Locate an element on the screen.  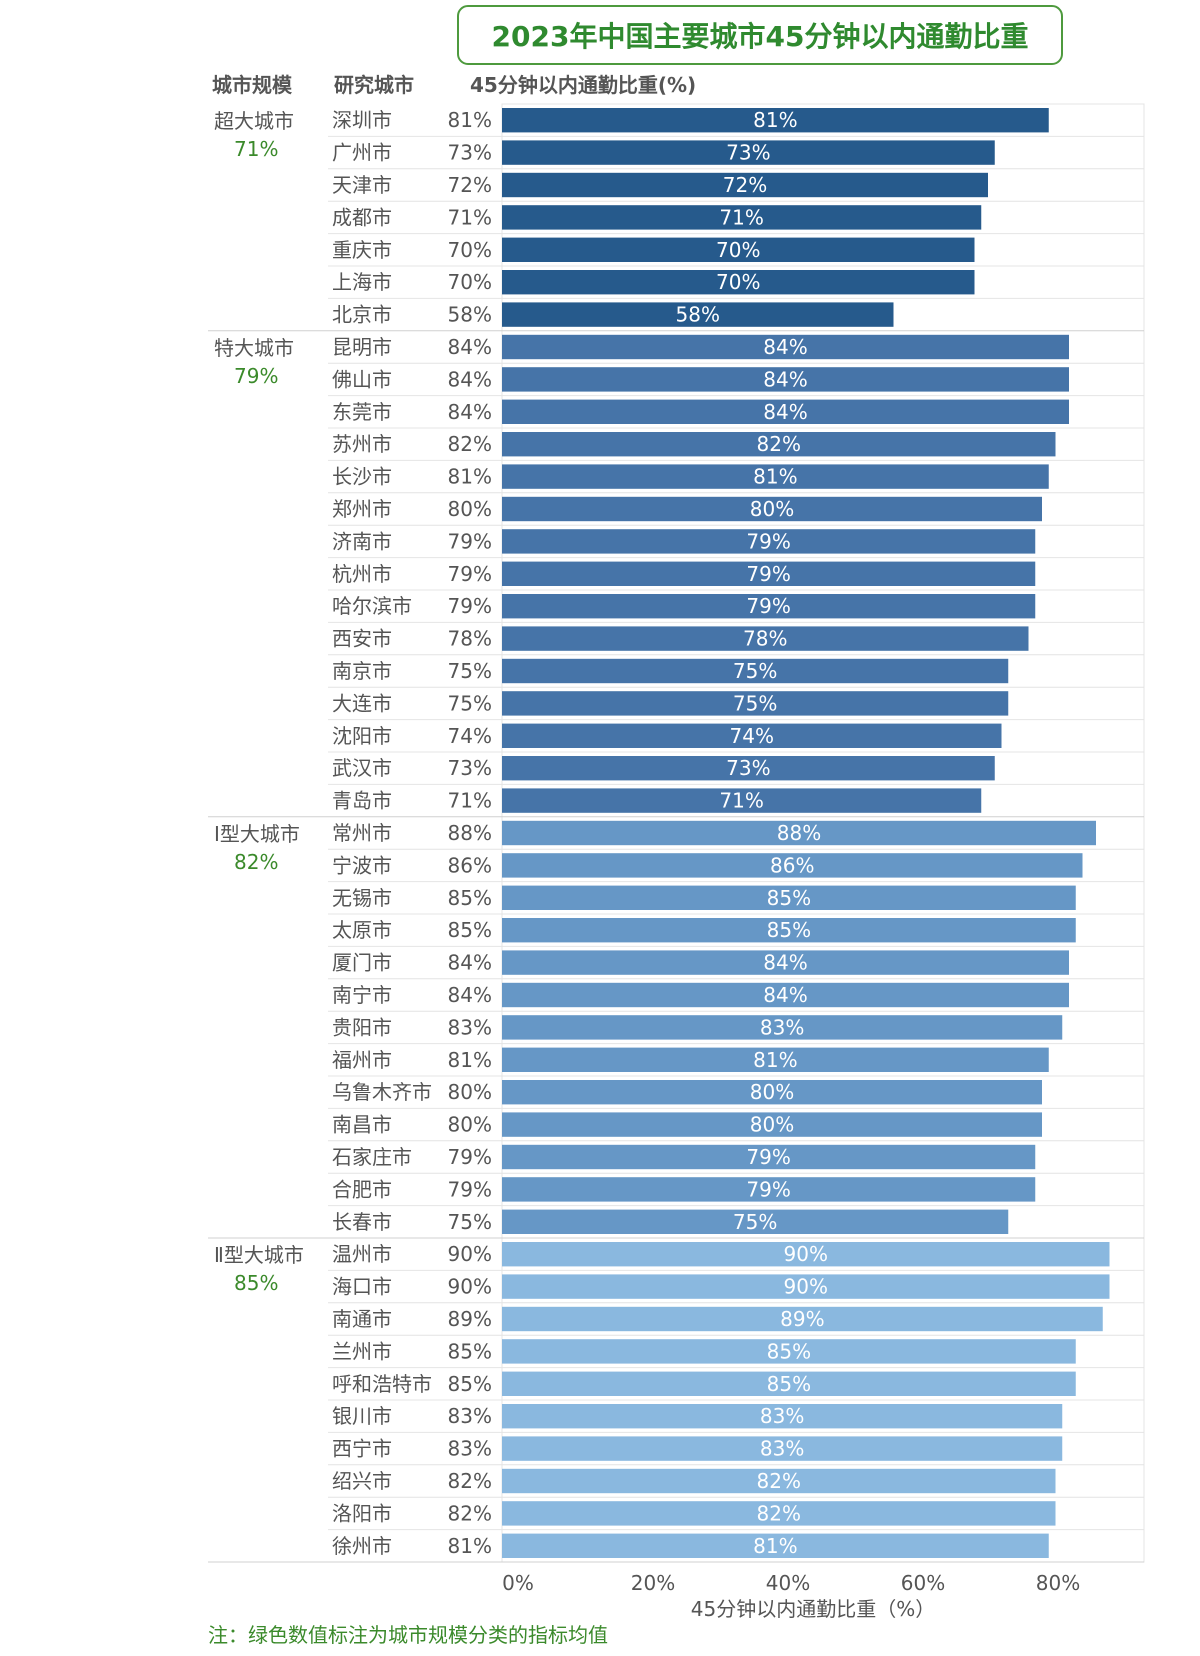
bar-data-label: 83% is located at coordinates (782, 1416).